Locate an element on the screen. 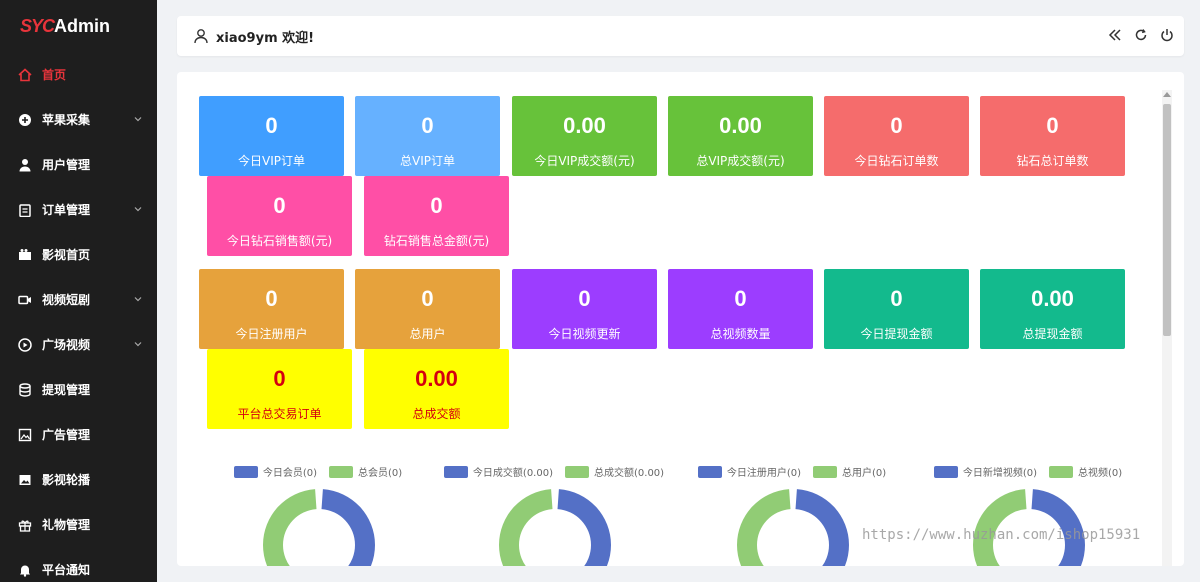 Image resolution: width=1200 pixels, height=582 pixels. sidebar-item-7: 提现管理 is located at coordinates (78, 389).